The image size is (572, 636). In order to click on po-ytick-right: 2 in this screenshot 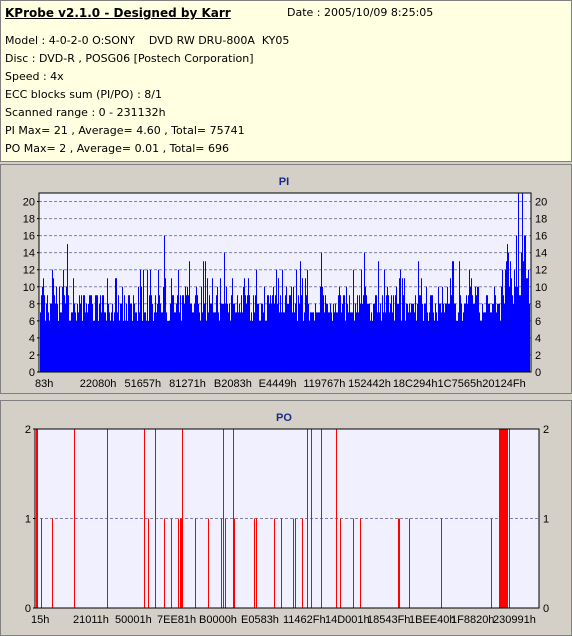, I will do `click(546, 430)`.